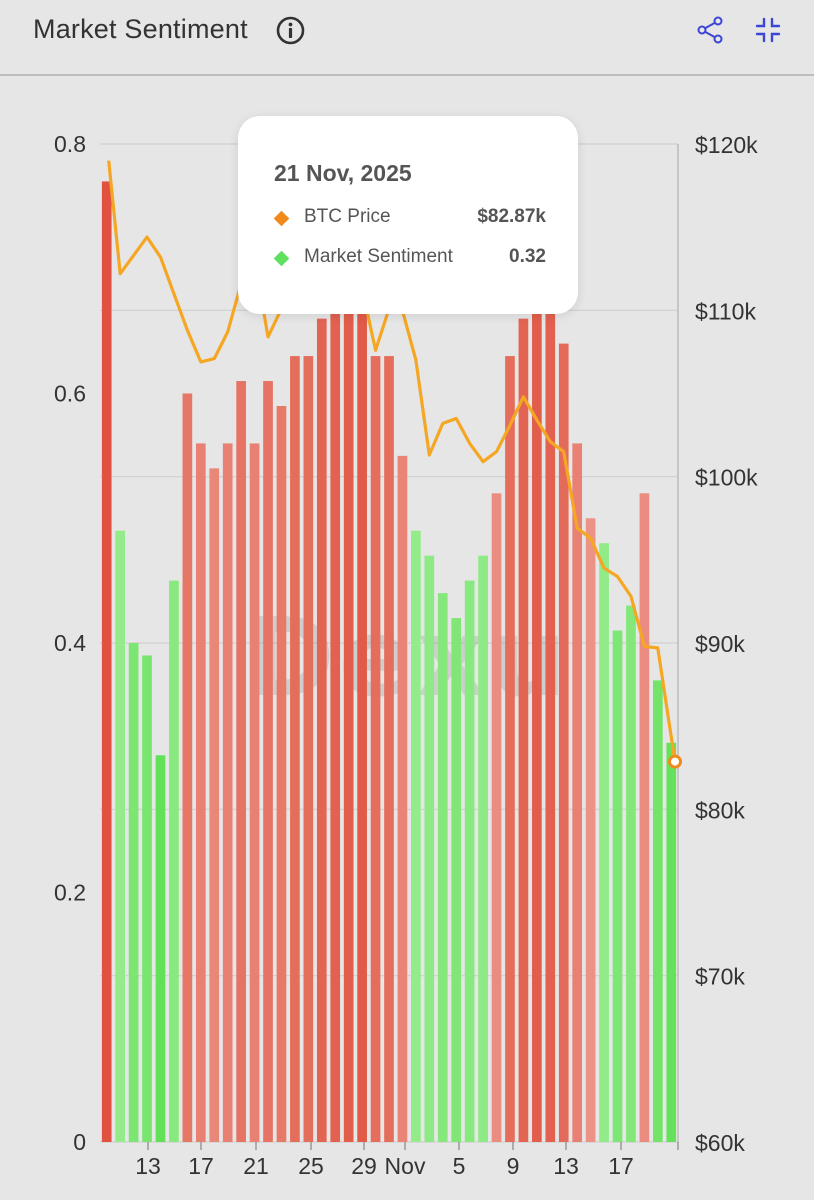 The height and width of the screenshot is (1200, 814). I want to click on x-axis-tick-label: 21, so click(256, 1166).